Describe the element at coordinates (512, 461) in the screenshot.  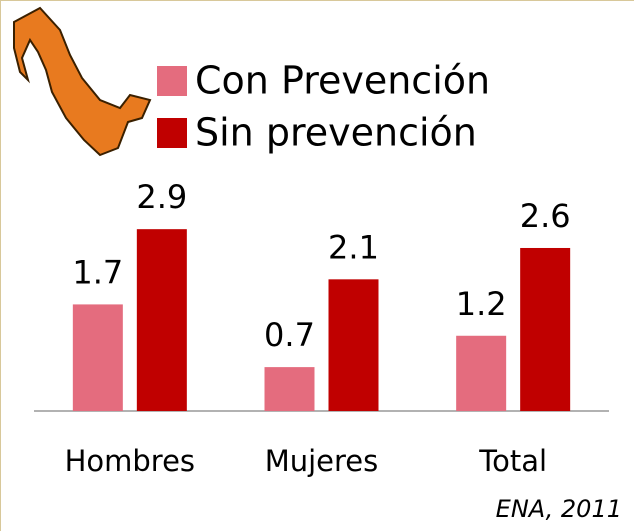
I see `x-tick-label: Total` at that location.